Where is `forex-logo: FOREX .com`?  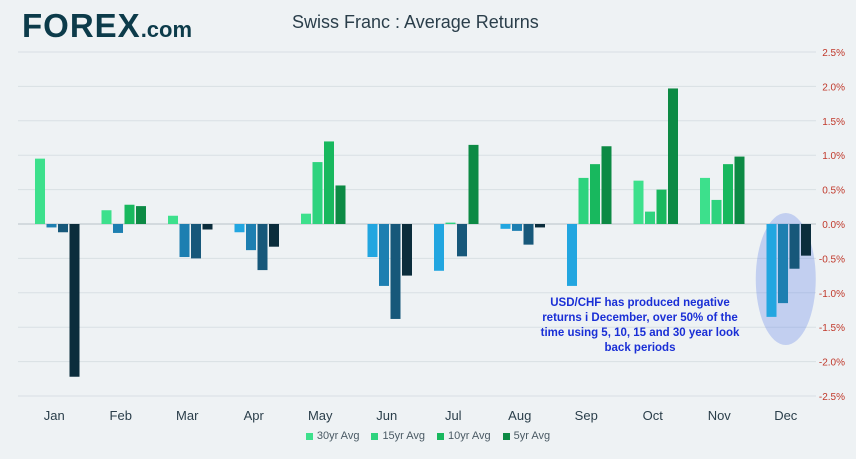
forex-logo: FOREX .com is located at coordinates (107, 25).